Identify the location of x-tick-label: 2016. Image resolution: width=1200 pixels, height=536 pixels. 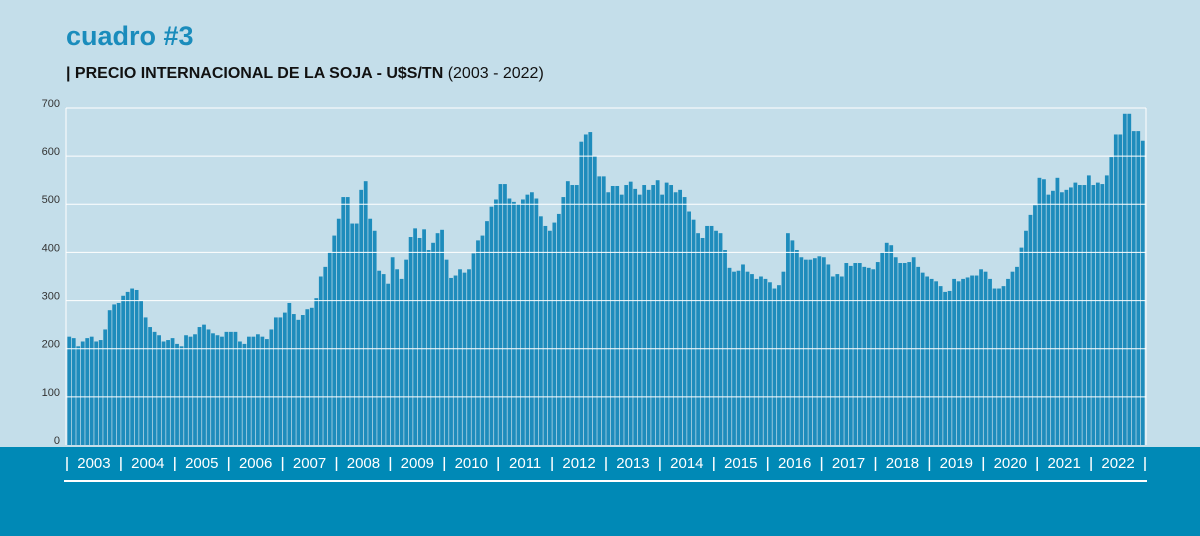
(794, 463).